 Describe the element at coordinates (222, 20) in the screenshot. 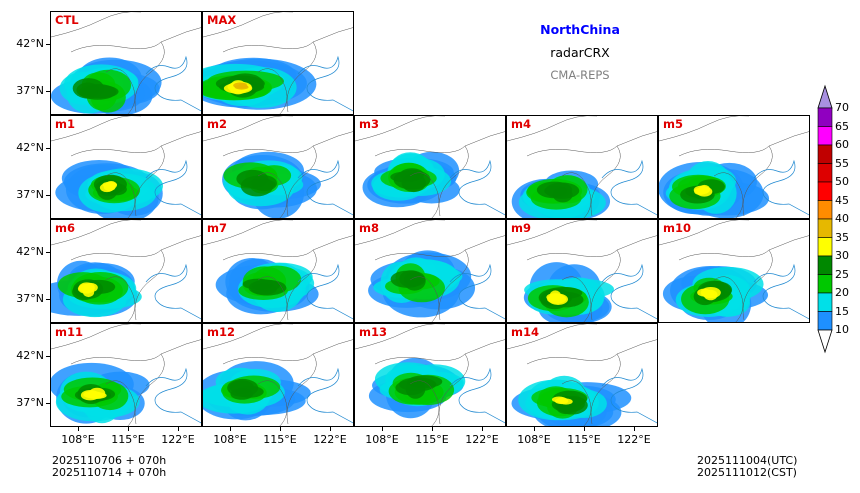

I see `panel-label: MAX` at that location.